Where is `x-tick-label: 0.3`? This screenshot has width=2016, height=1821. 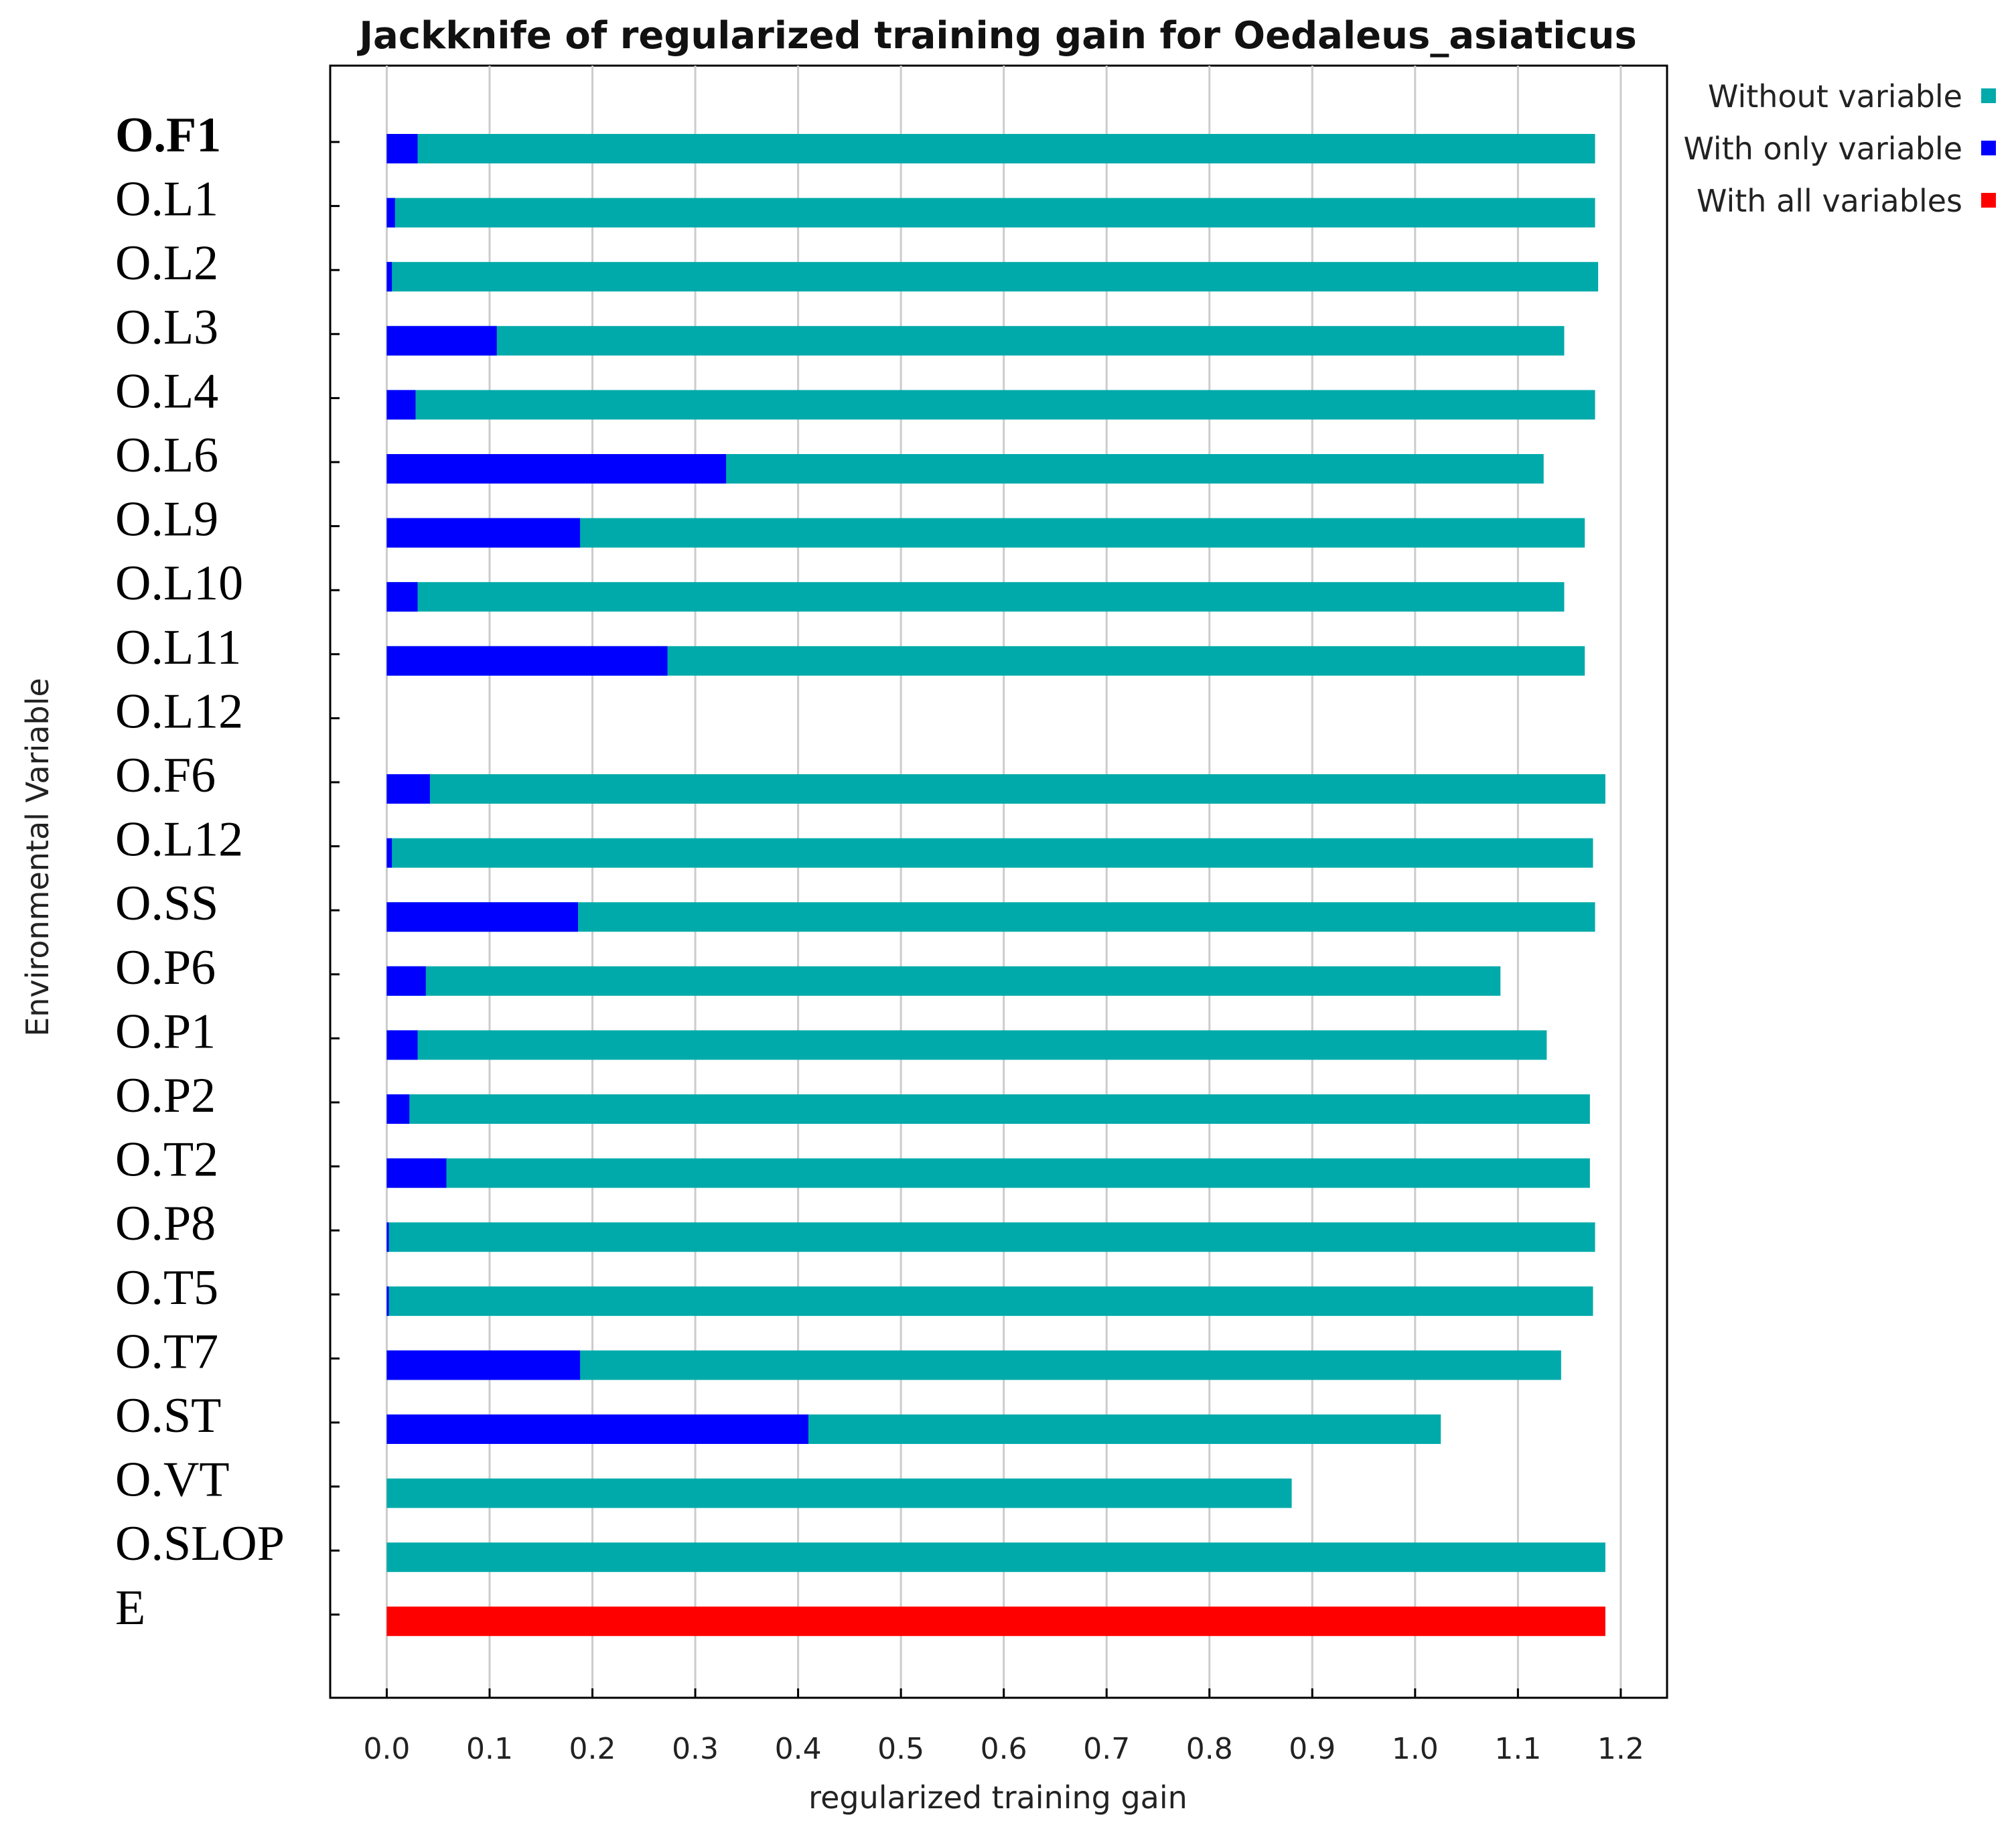 x-tick-label: 0.3 is located at coordinates (695, 1749).